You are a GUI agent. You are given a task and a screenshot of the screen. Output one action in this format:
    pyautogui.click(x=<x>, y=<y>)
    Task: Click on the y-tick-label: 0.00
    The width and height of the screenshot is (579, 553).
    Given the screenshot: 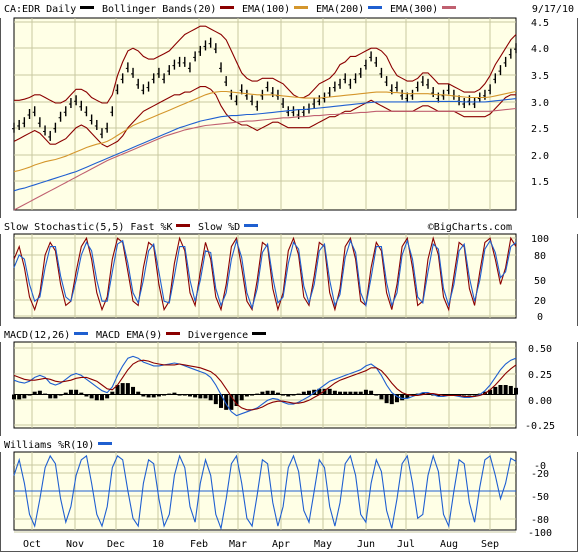 What is the action you would take?
    pyautogui.click(x=540, y=401)
    